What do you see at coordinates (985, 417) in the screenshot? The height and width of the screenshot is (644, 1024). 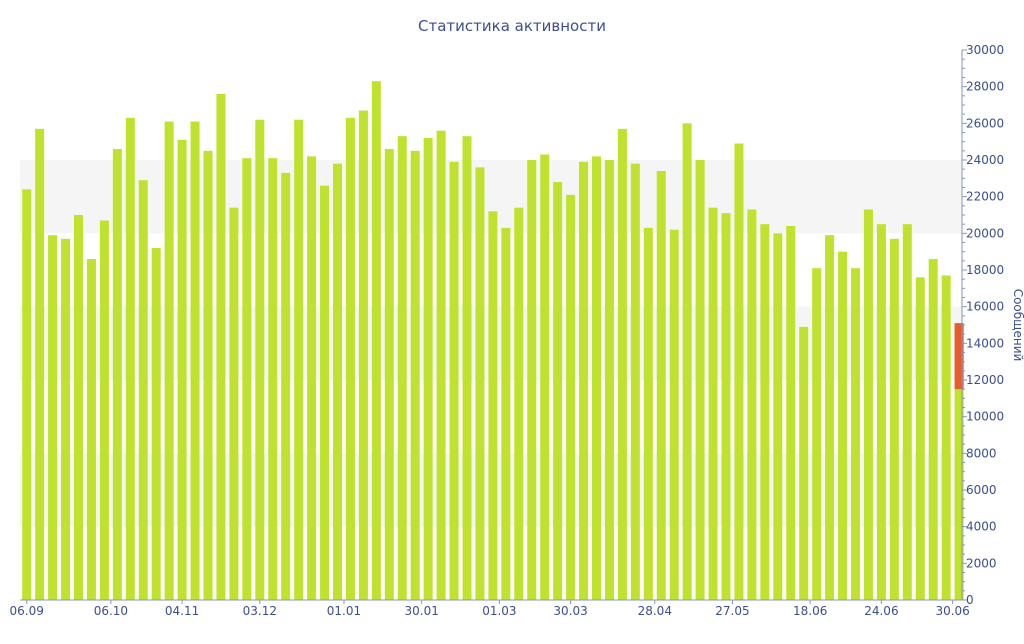 I see `y-tick-label: 10000` at bounding box center [985, 417].